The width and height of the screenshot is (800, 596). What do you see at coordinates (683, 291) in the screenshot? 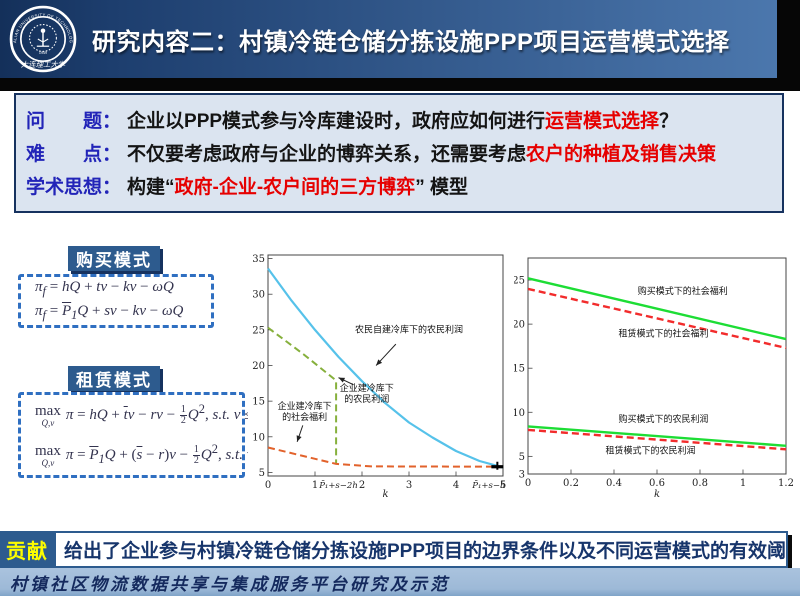
I see `svg-text: 购买模式下的社会福利` at bounding box center [683, 291].